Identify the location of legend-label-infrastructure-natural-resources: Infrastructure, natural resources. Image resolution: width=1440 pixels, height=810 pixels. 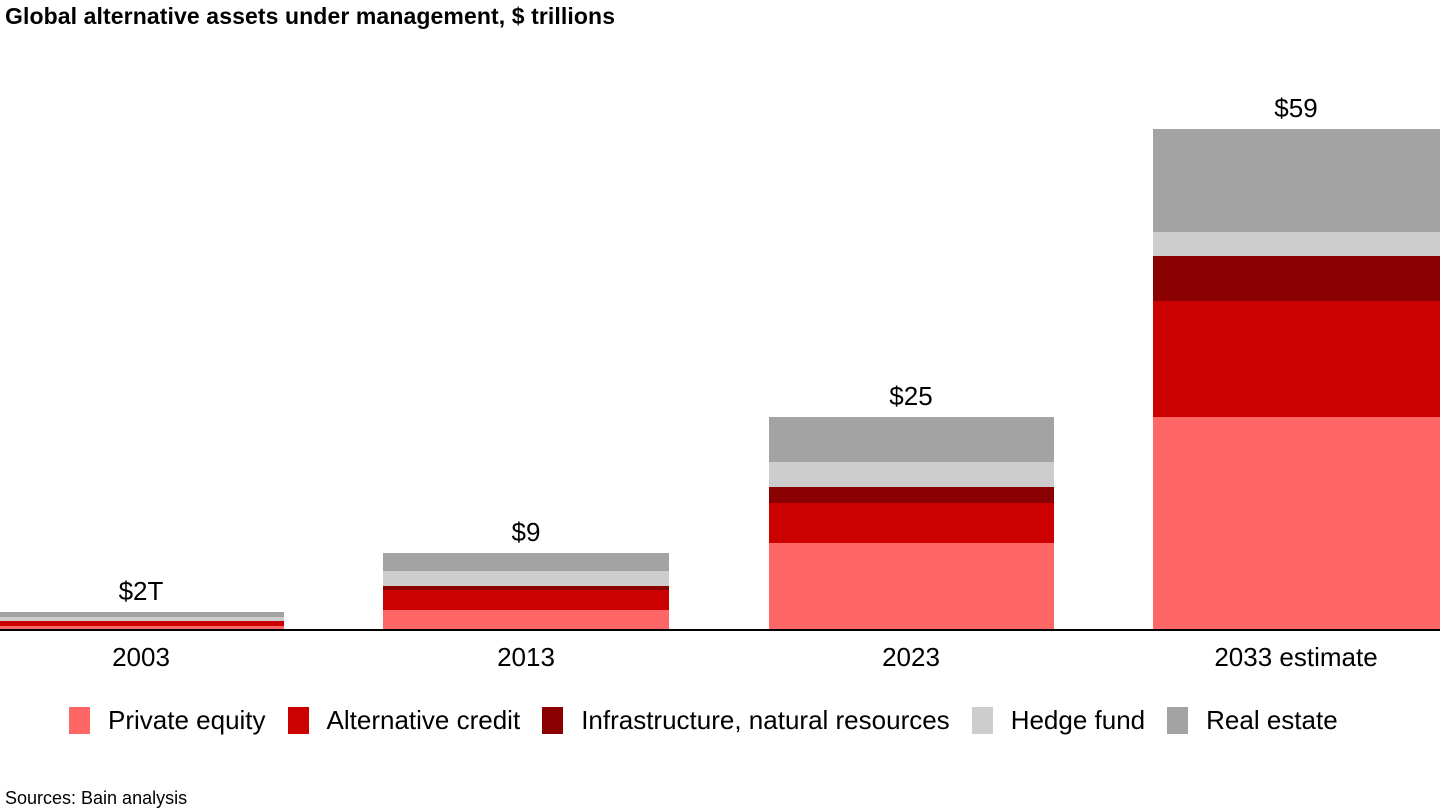
(765, 720).